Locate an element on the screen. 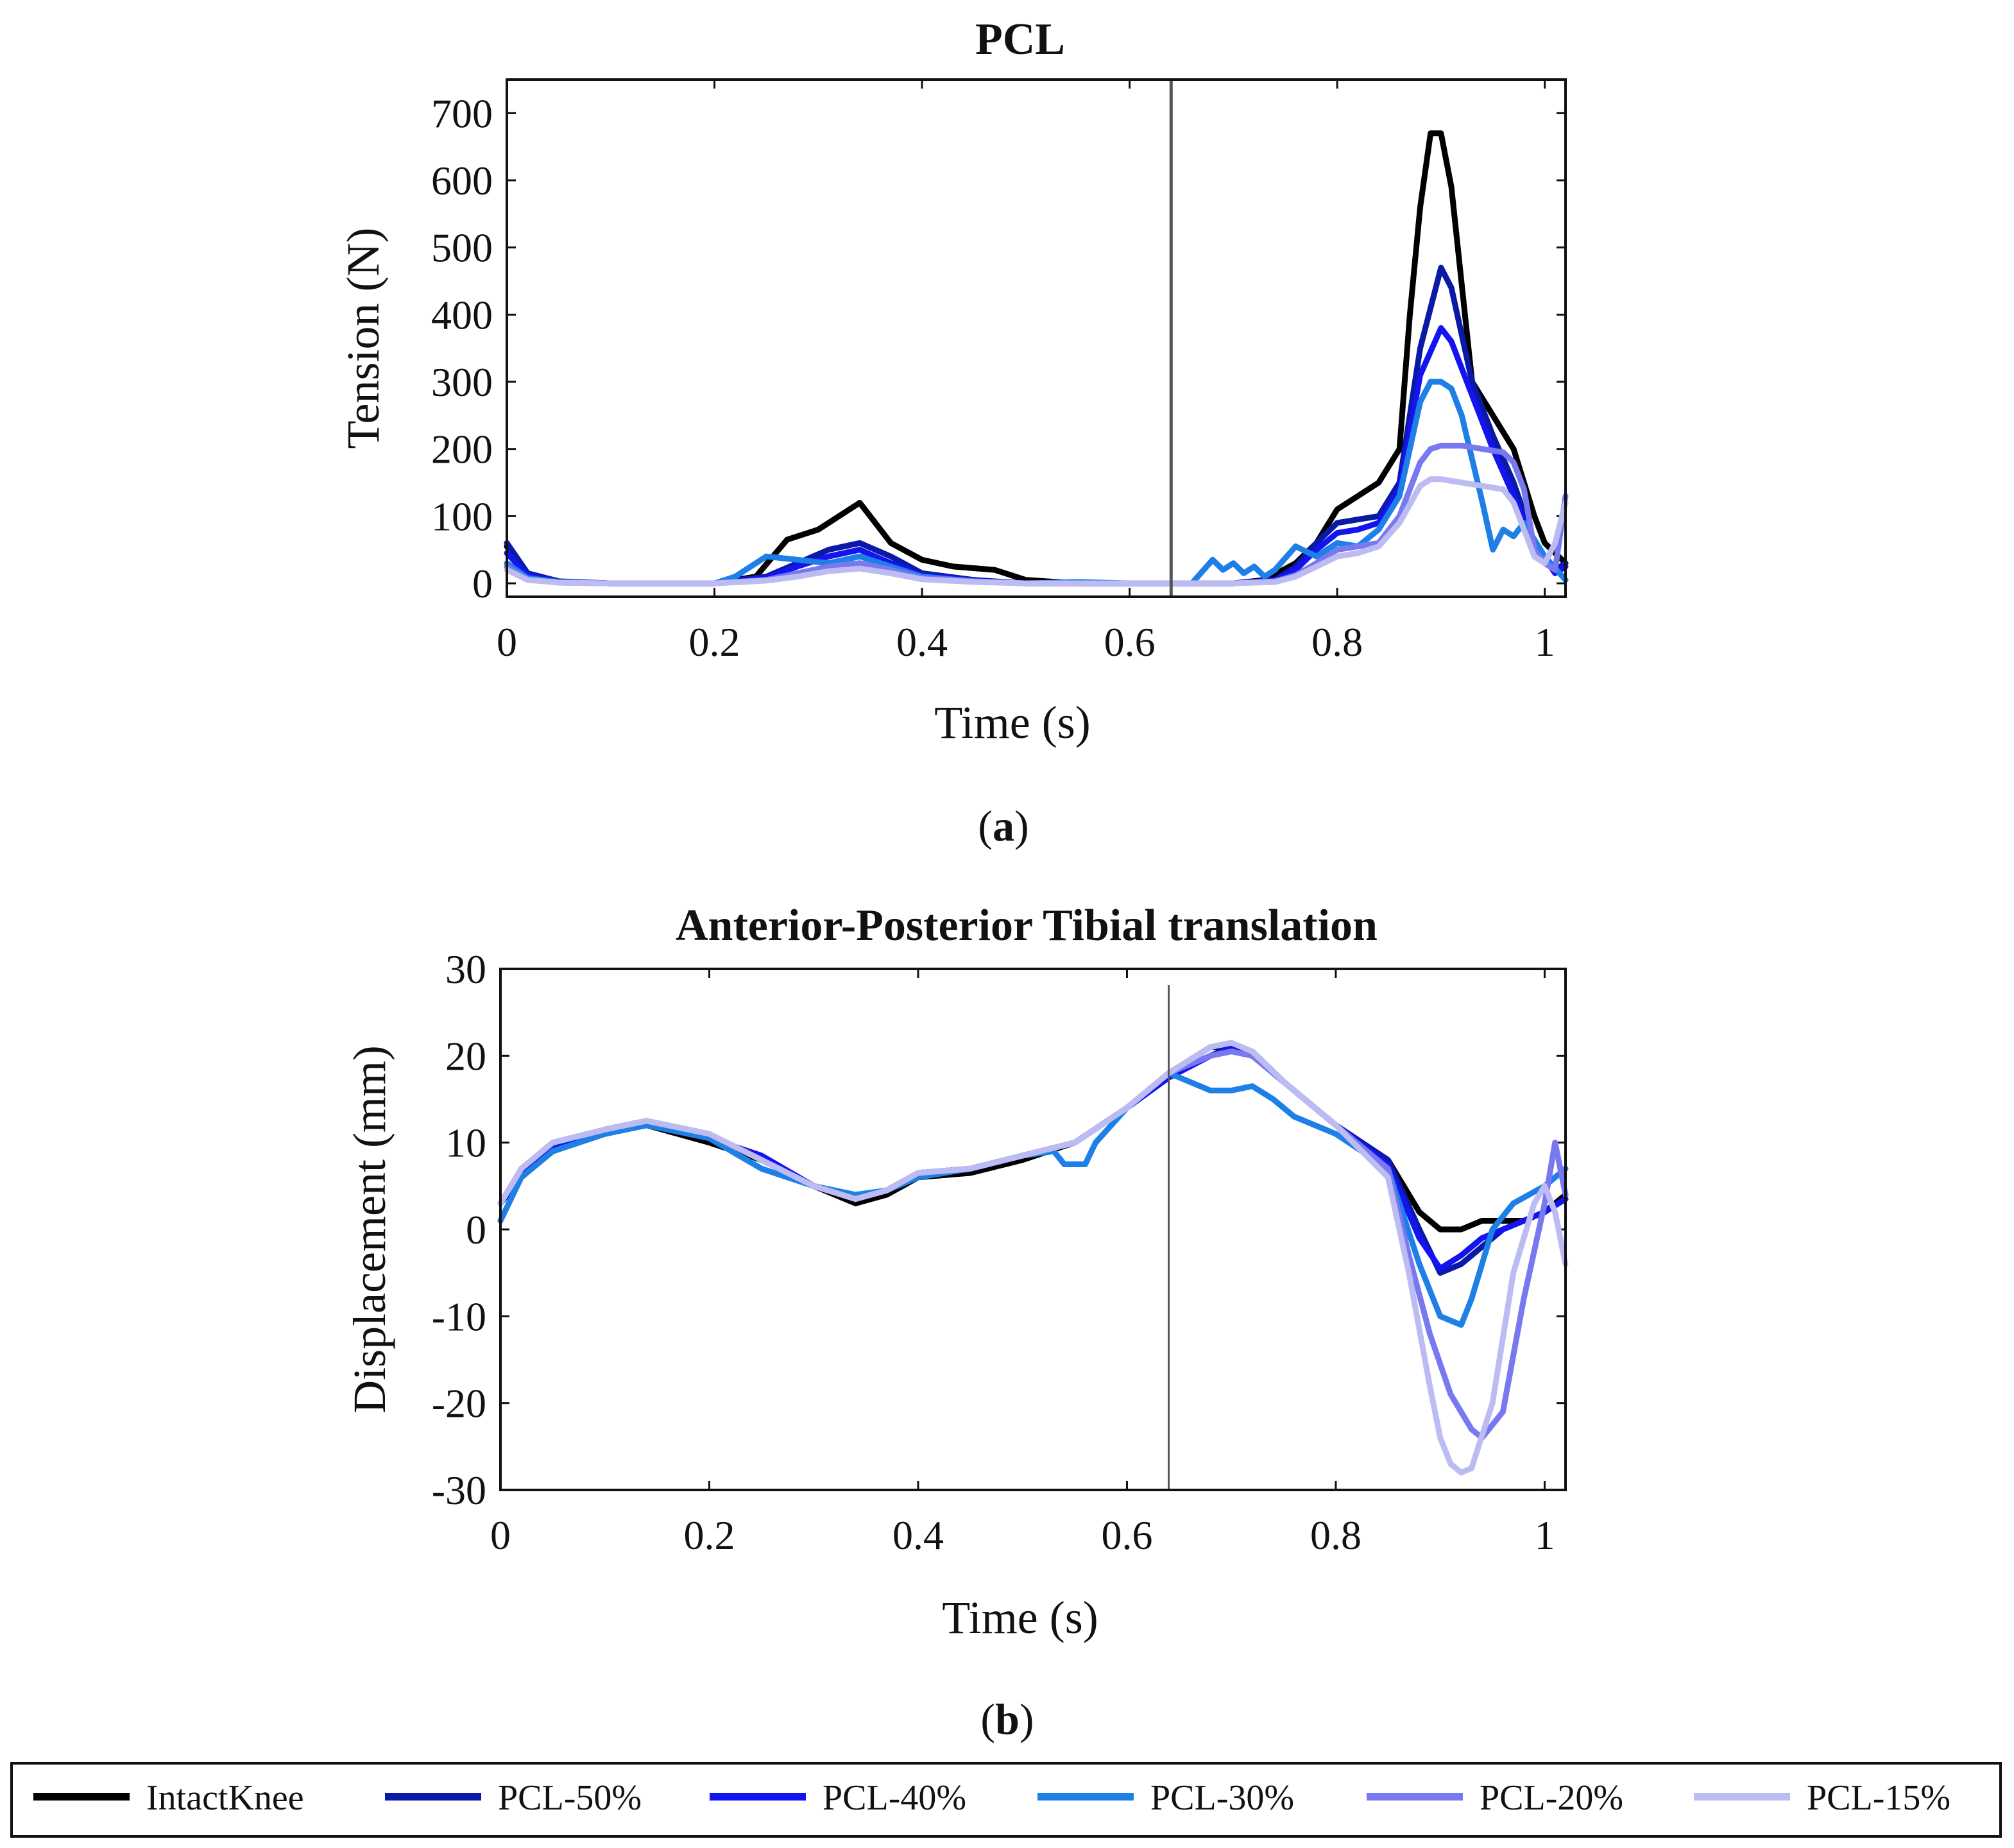 The image size is (2014, 1848). chart-b-x-tick-label: 0.2 is located at coordinates (709, 1535).